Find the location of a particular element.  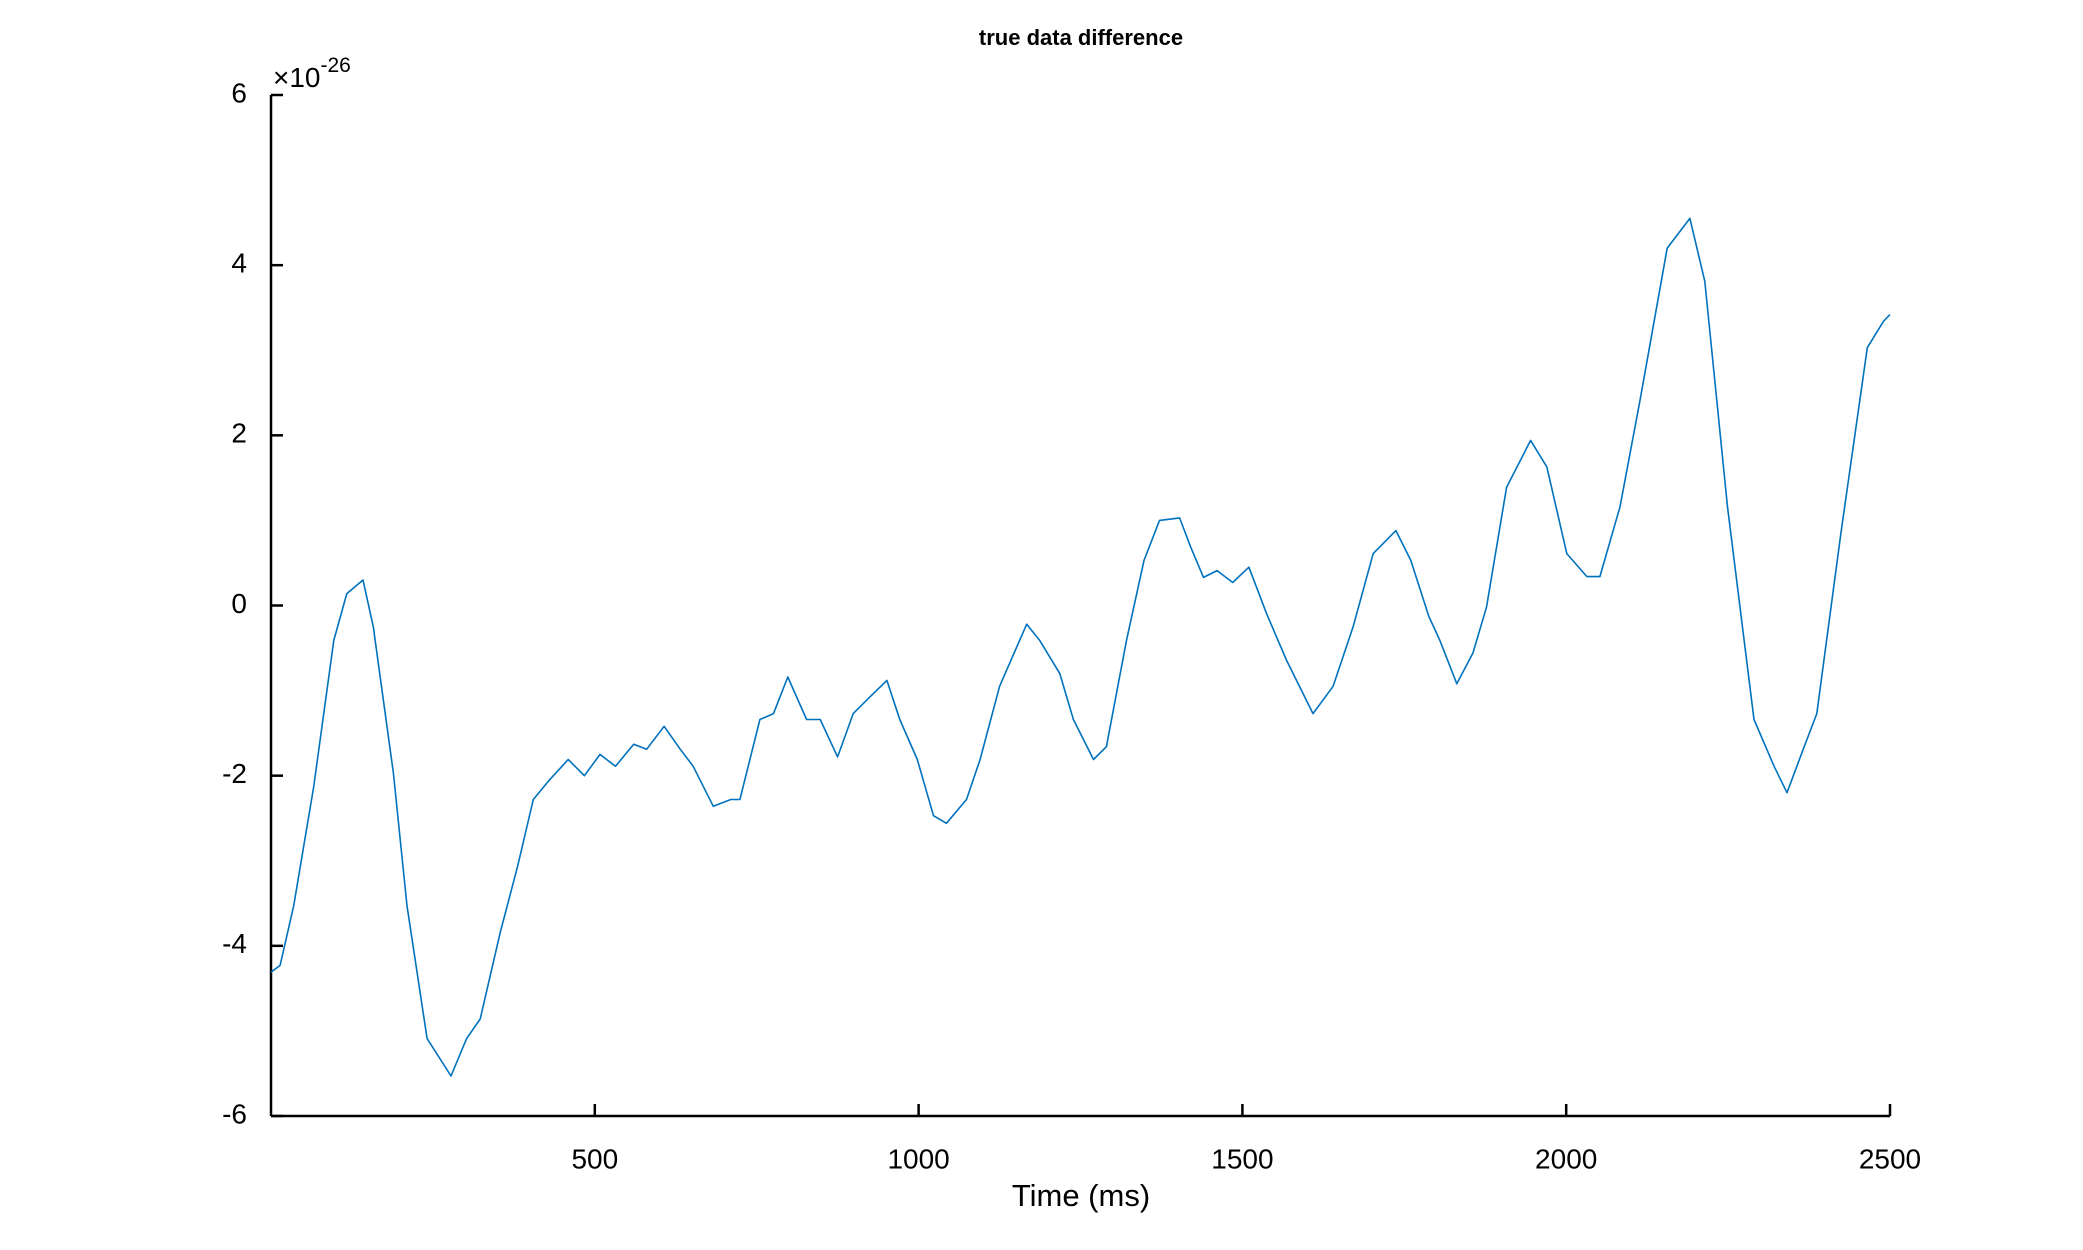

x-tick-label: 1500 is located at coordinates (1242, 1158).